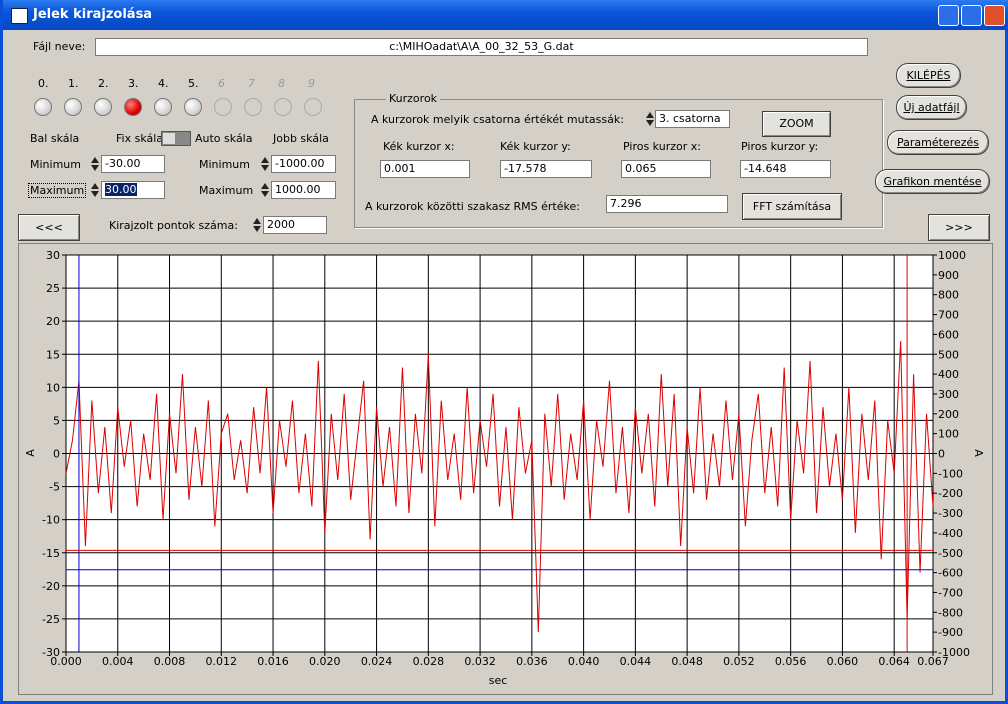  What do you see at coordinates (948, 354) in the screenshot?
I see `y2-tick-label: 500` at bounding box center [948, 354].